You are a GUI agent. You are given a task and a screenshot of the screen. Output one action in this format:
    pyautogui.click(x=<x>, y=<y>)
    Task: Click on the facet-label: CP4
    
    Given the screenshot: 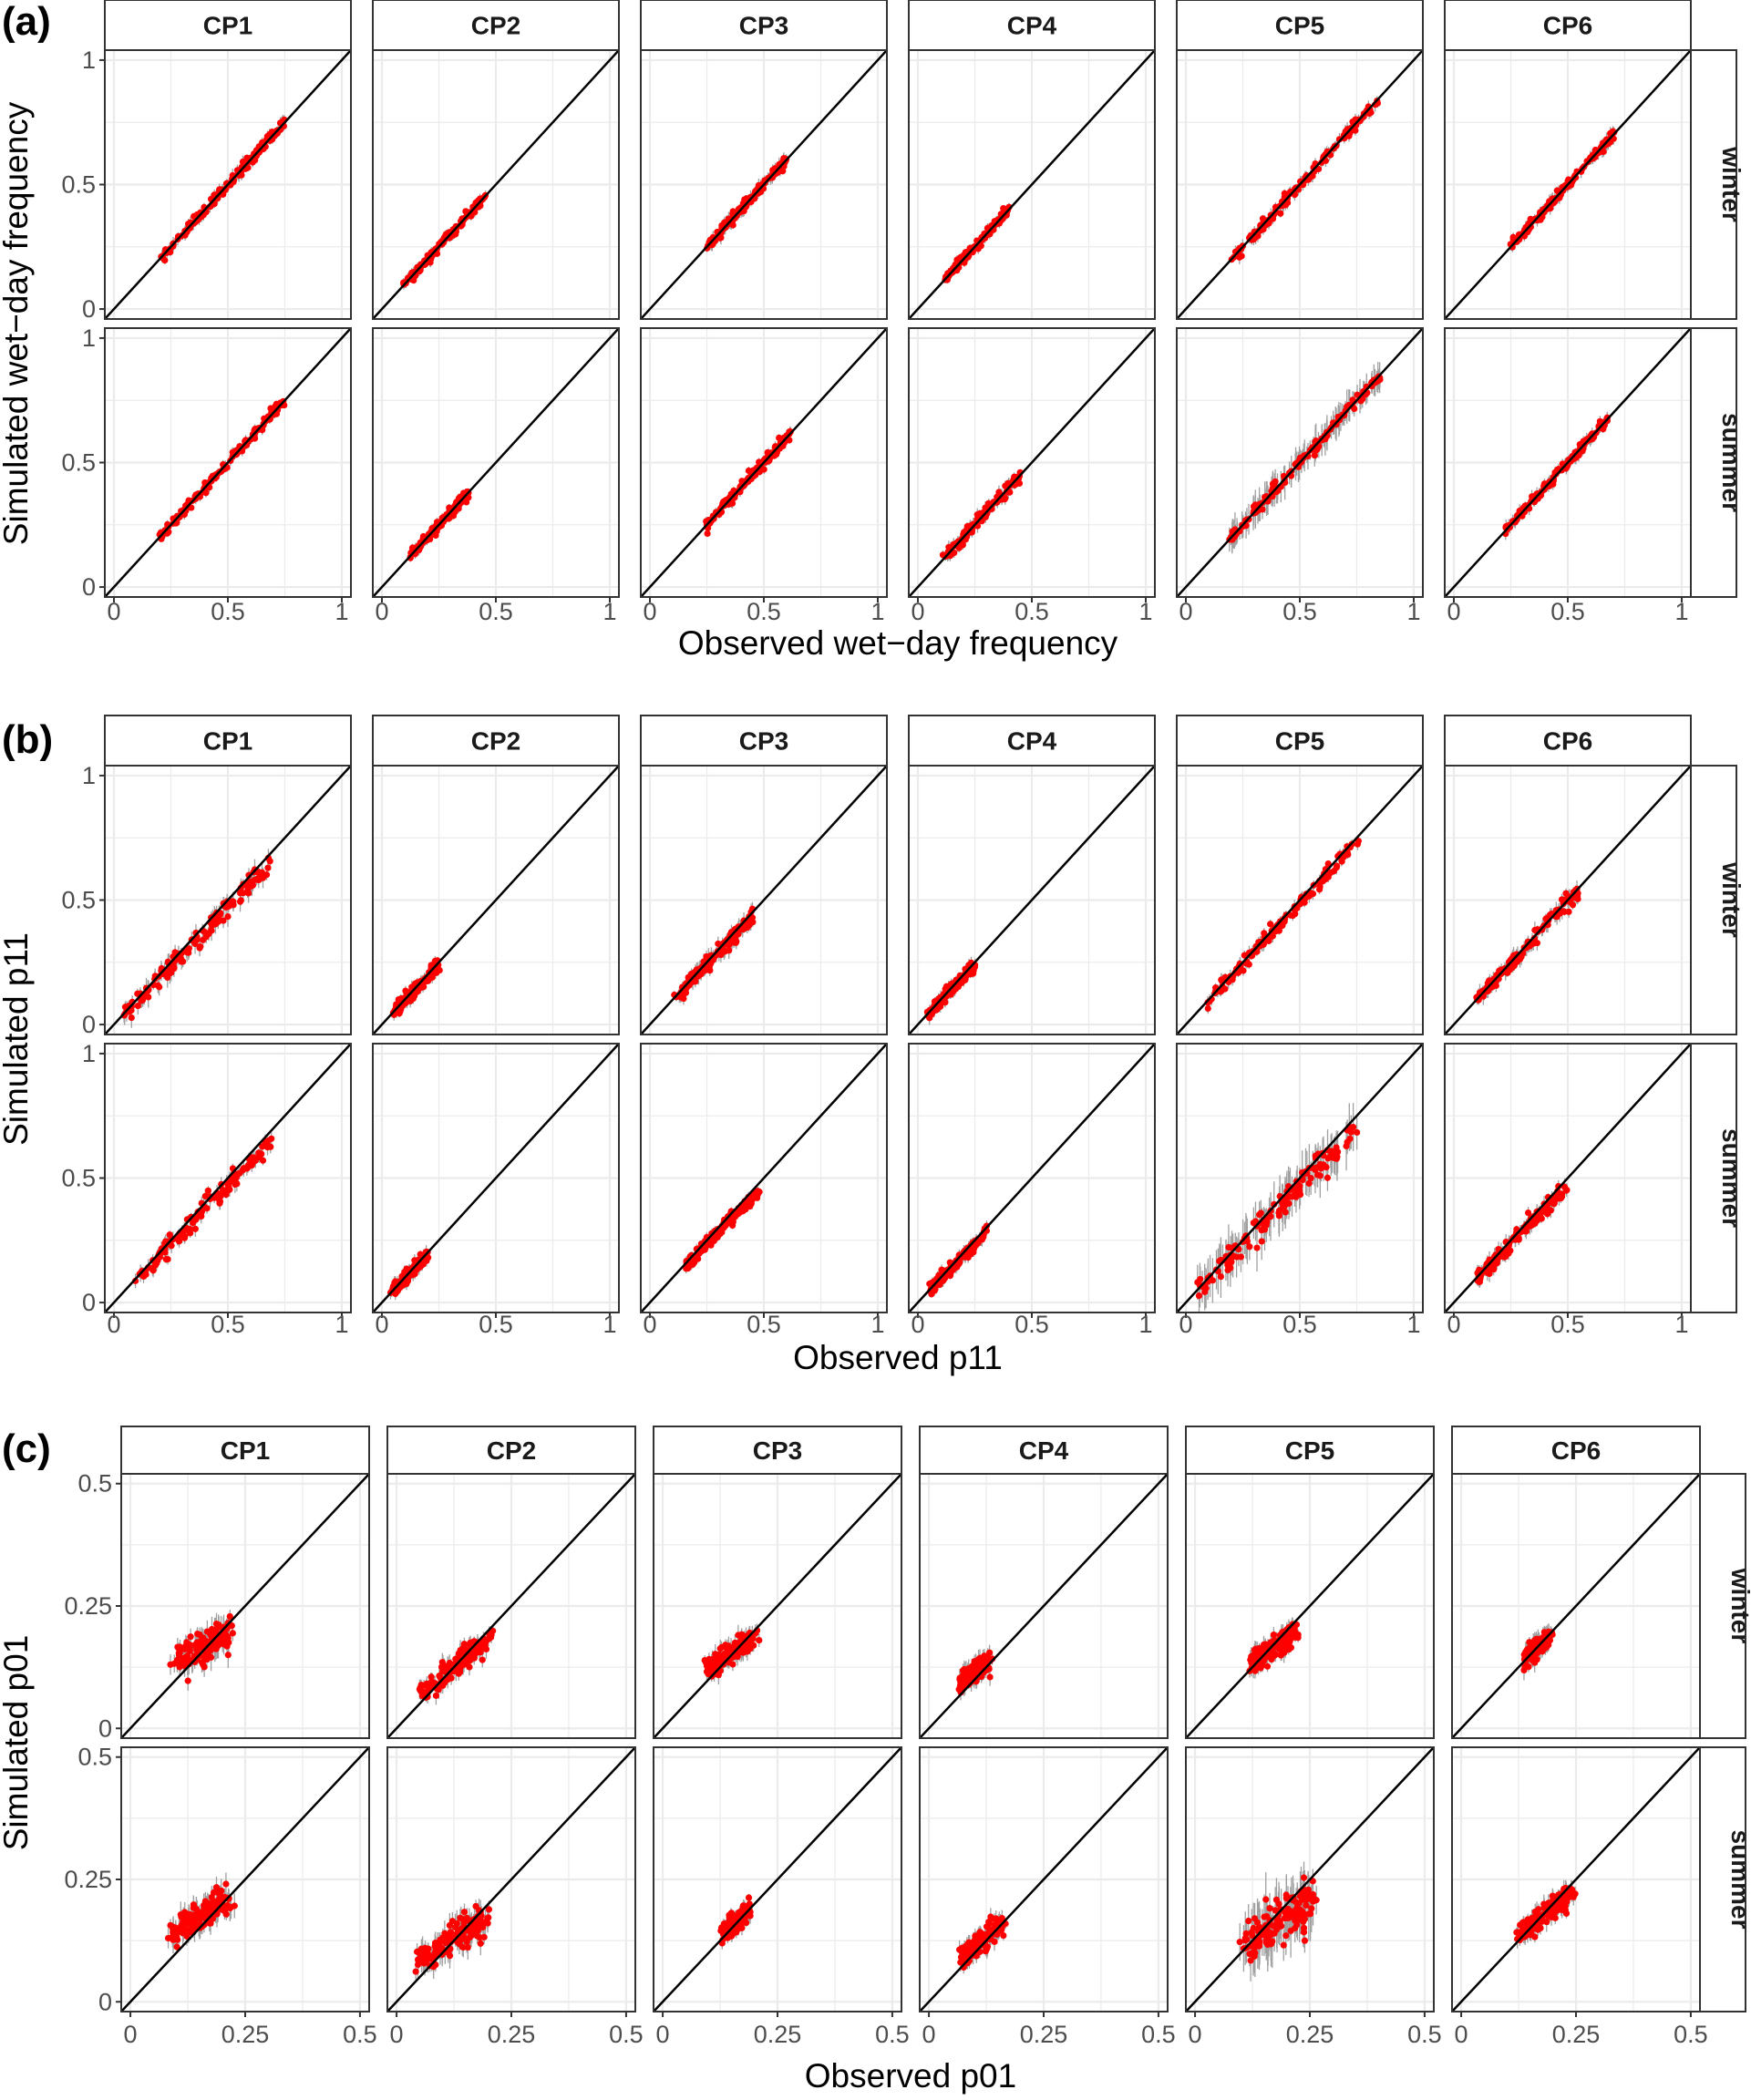 What is the action you would take?
    pyautogui.click(x=1032, y=26)
    